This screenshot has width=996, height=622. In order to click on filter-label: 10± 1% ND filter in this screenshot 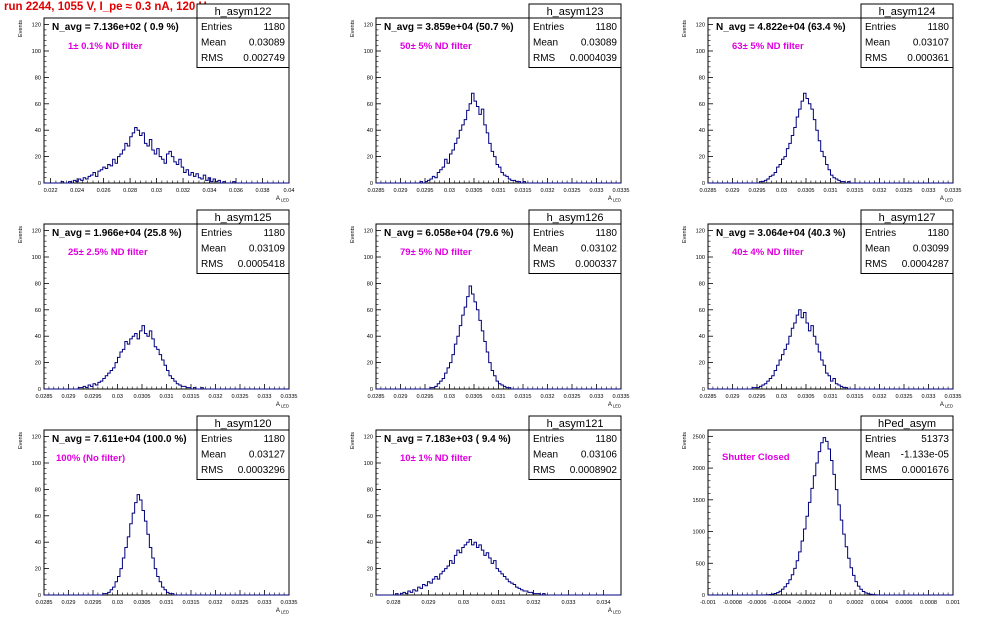, I will do `click(436, 458)`.